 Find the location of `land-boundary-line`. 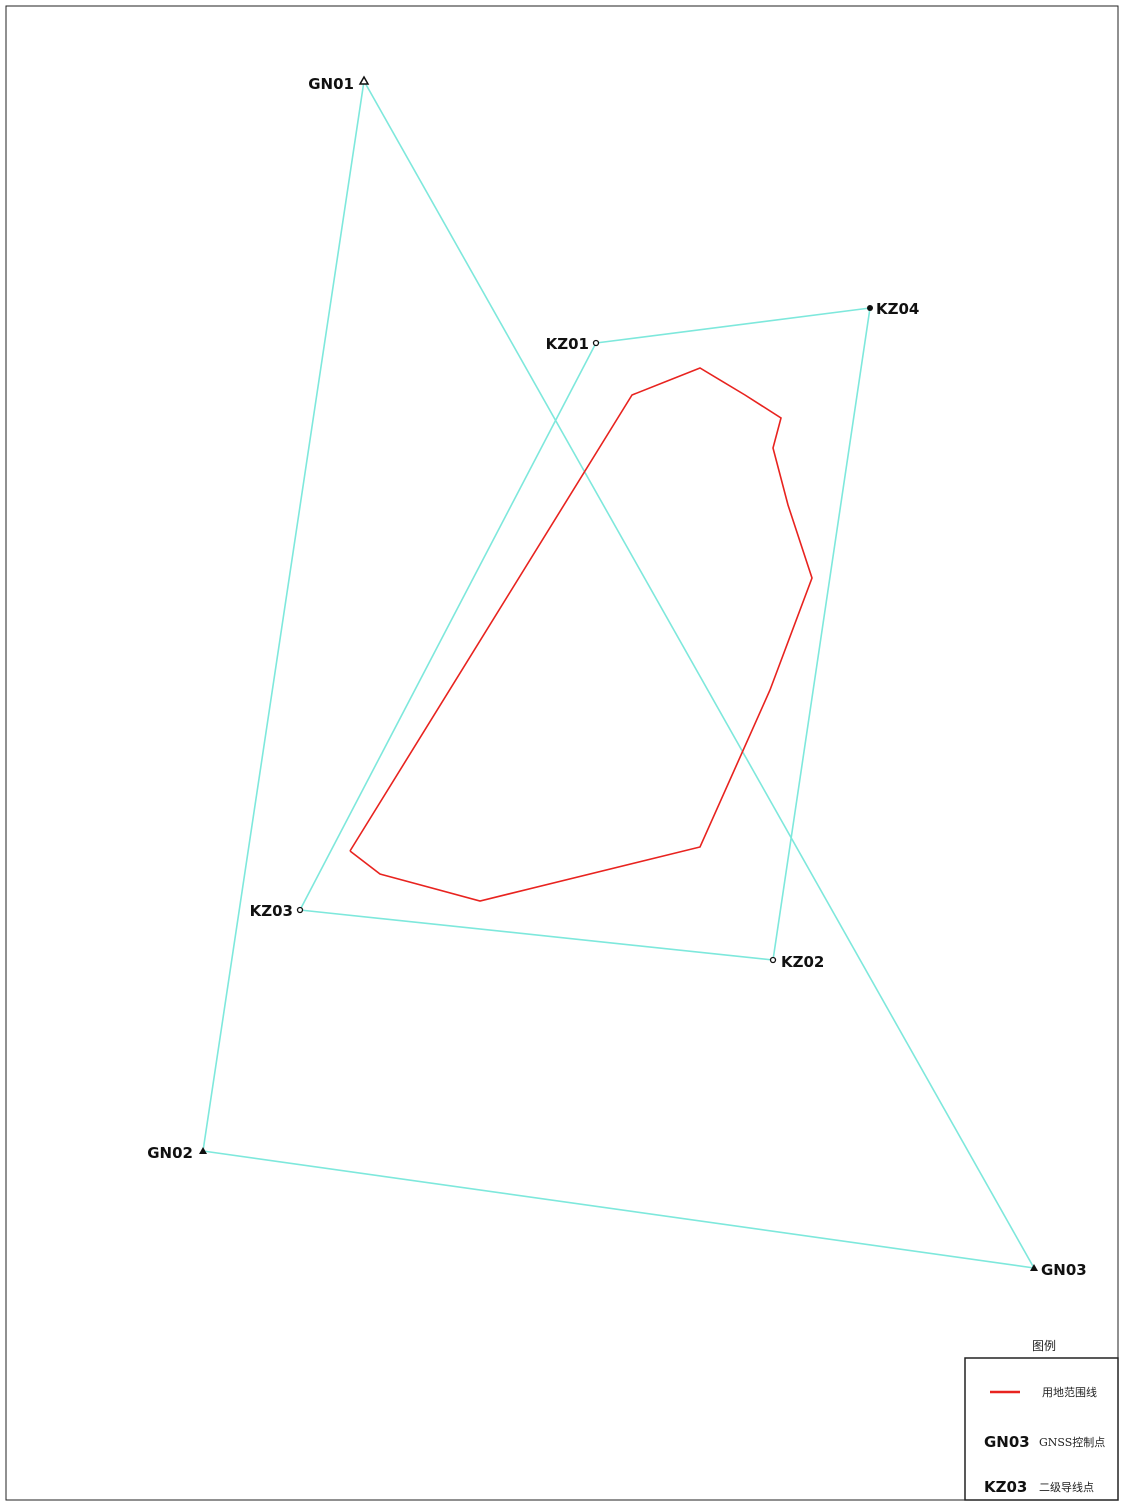

land-boundary-line is located at coordinates (581, 634).